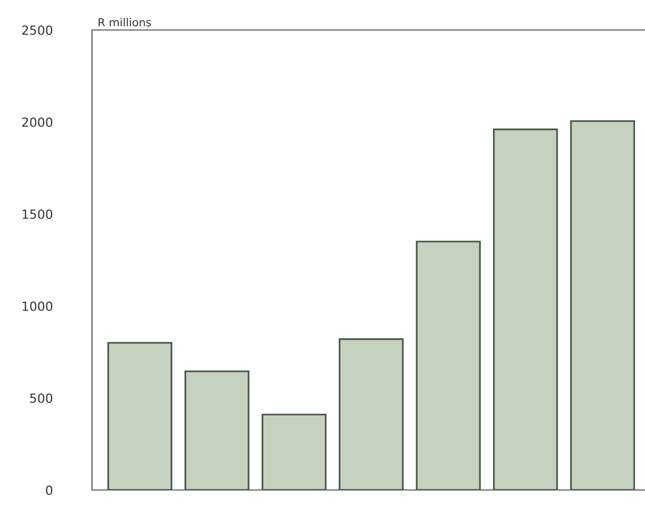  I want to click on y-tick-label: 0, so click(49, 490).